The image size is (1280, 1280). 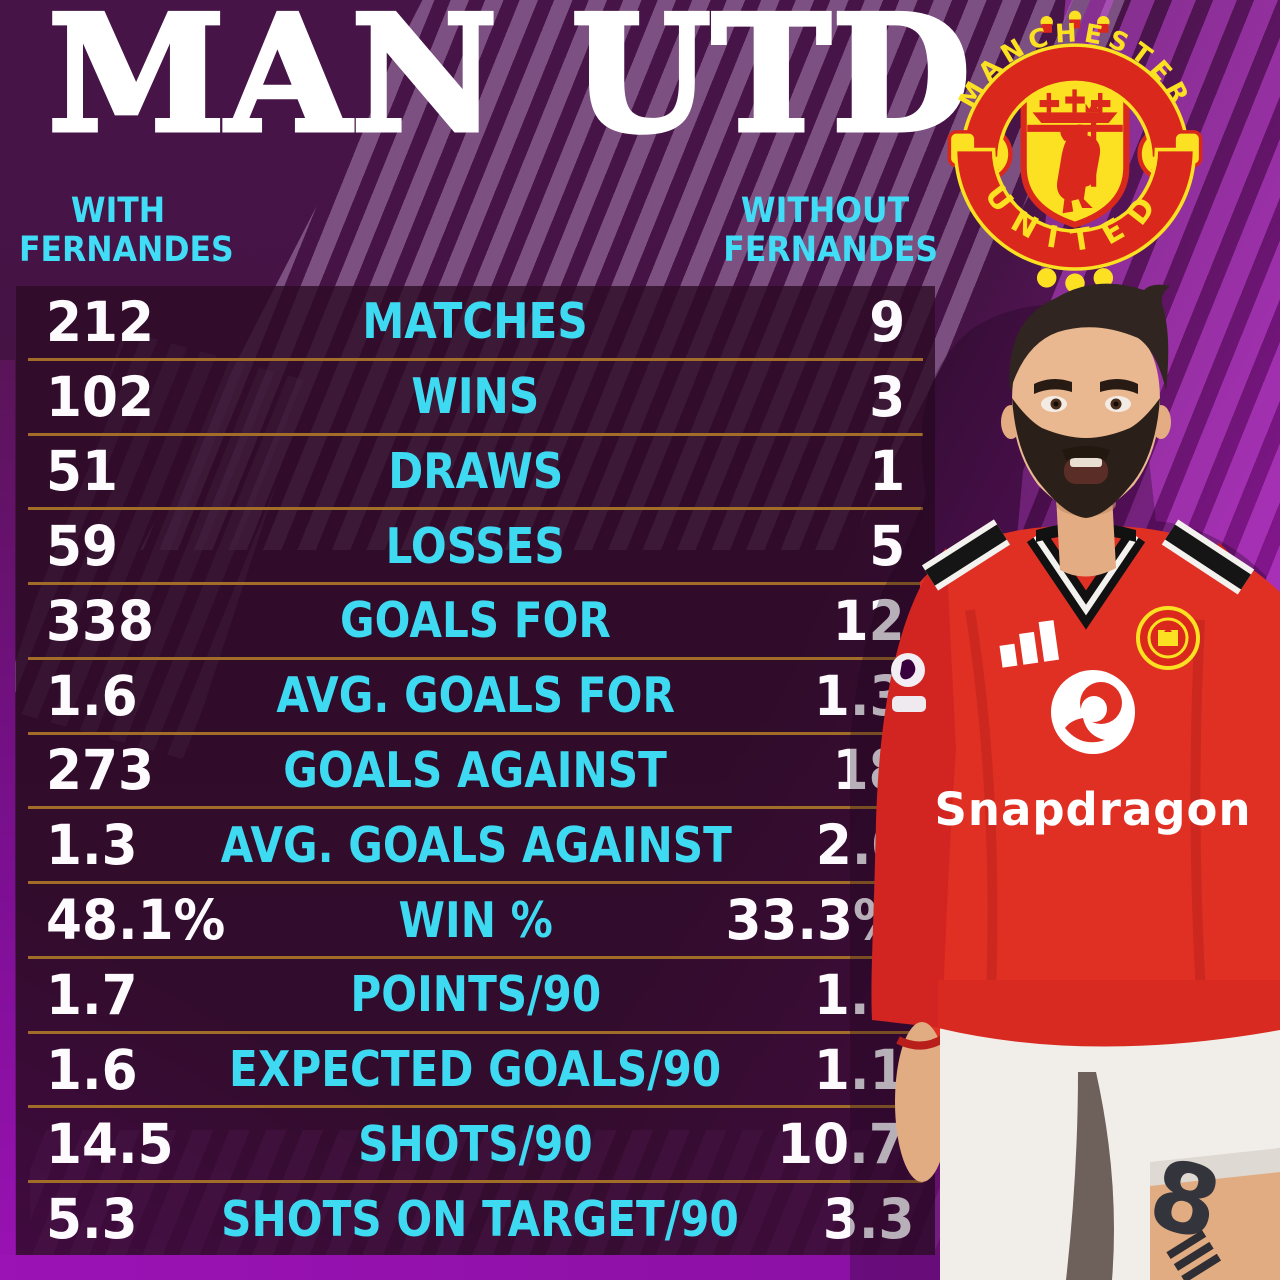 I want to click on stat-label-cell: MATCHES, so click(x=475, y=321).